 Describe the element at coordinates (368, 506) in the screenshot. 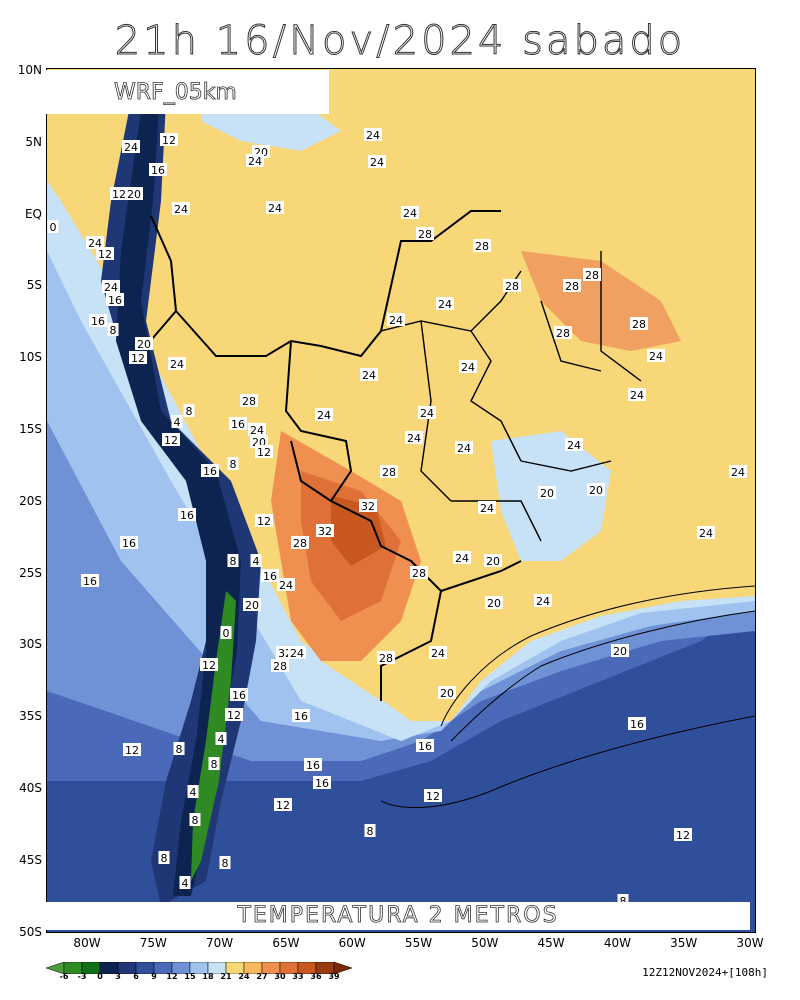

I see `contour-label-text: 32` at that location.